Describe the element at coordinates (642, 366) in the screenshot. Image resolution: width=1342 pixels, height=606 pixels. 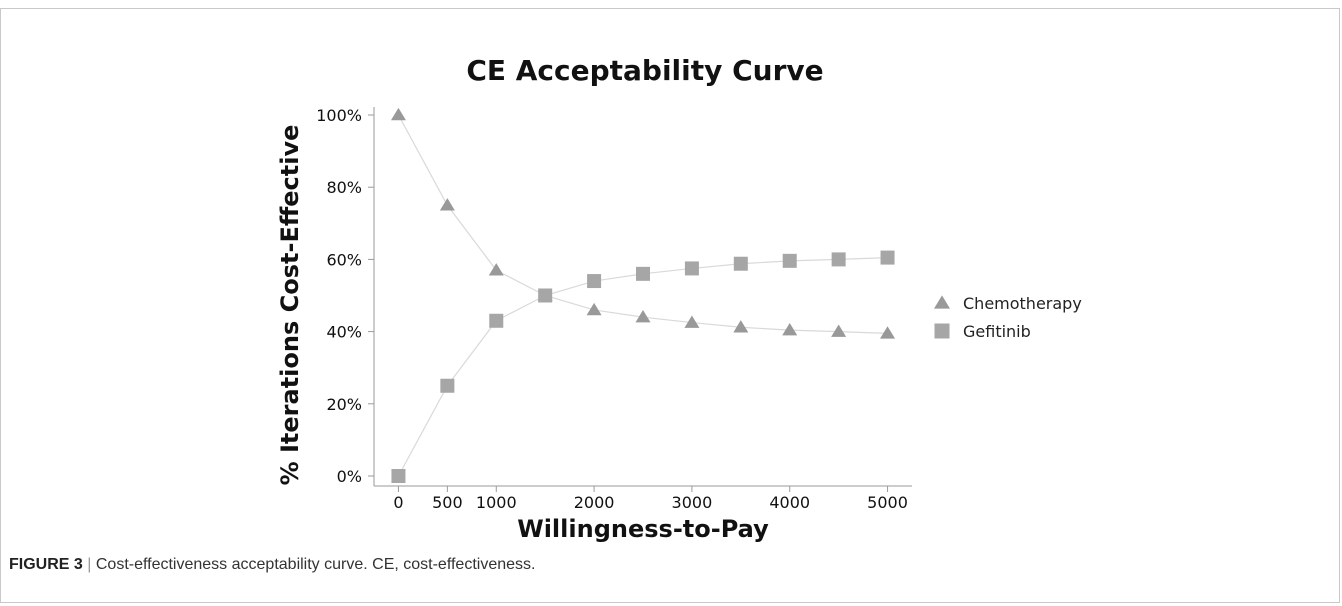
I see `gefitinib-line` at that location.